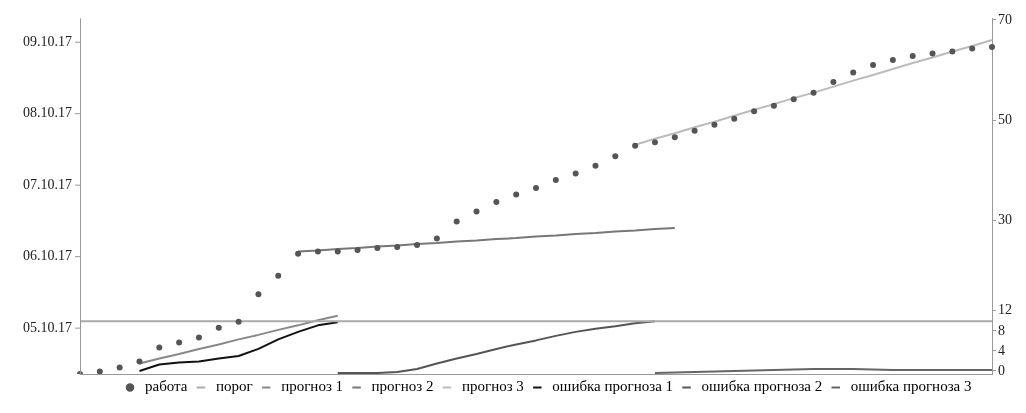 Image resolution: width=1026 pixels, height=413 pixels. Describe the element at coordinates (47, 184) in the screenshot. I see `text: 07.10.17` at that location.